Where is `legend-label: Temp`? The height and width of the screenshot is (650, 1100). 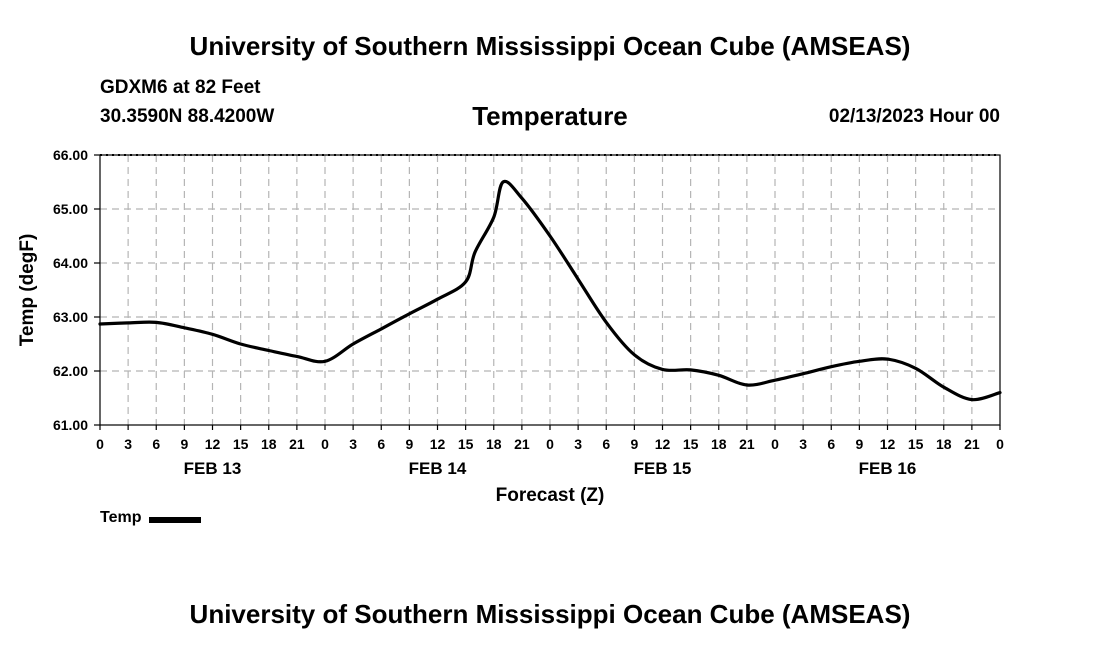 legend-label: Temp is located at coordinates (121, 517).